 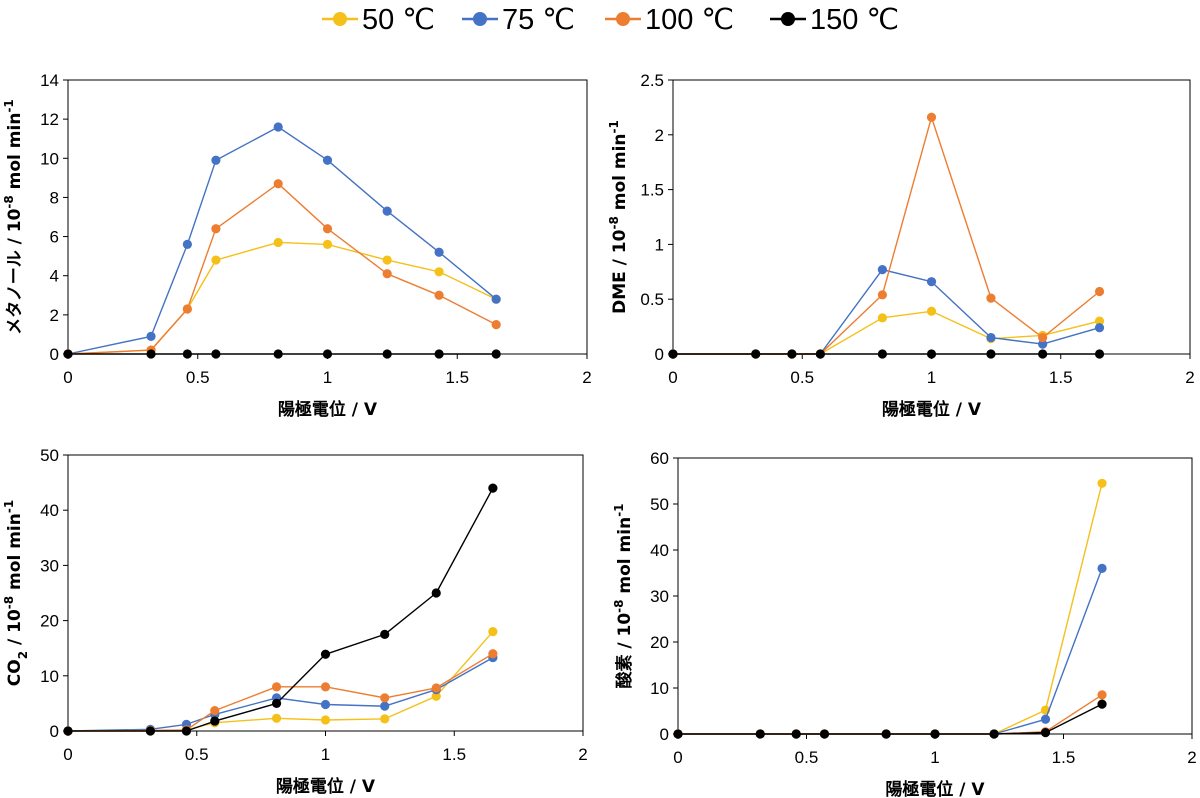 What do you see at coordinates (659, 458) in the screenshot?
I see `y-tick-label: 60` at bounding box center [659, 458].